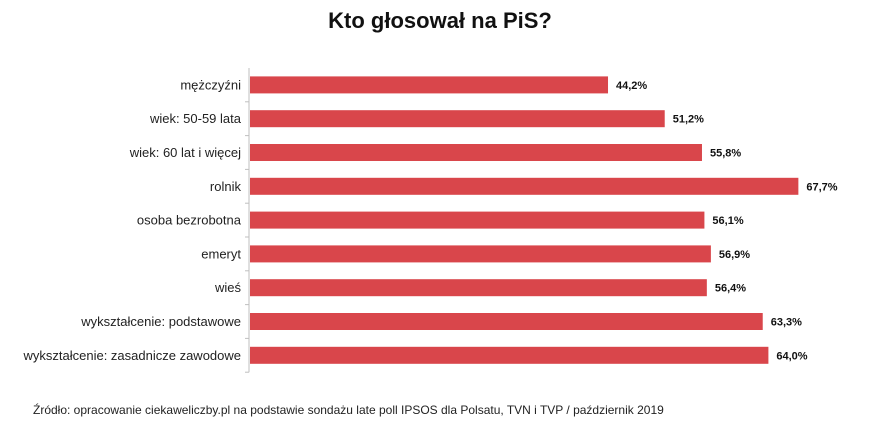 The image size is (880, 442). What do you see at coordinates (821, 187) in the screenshot?
I see `data-label: 67,7%` at bounding box center [821, 187].